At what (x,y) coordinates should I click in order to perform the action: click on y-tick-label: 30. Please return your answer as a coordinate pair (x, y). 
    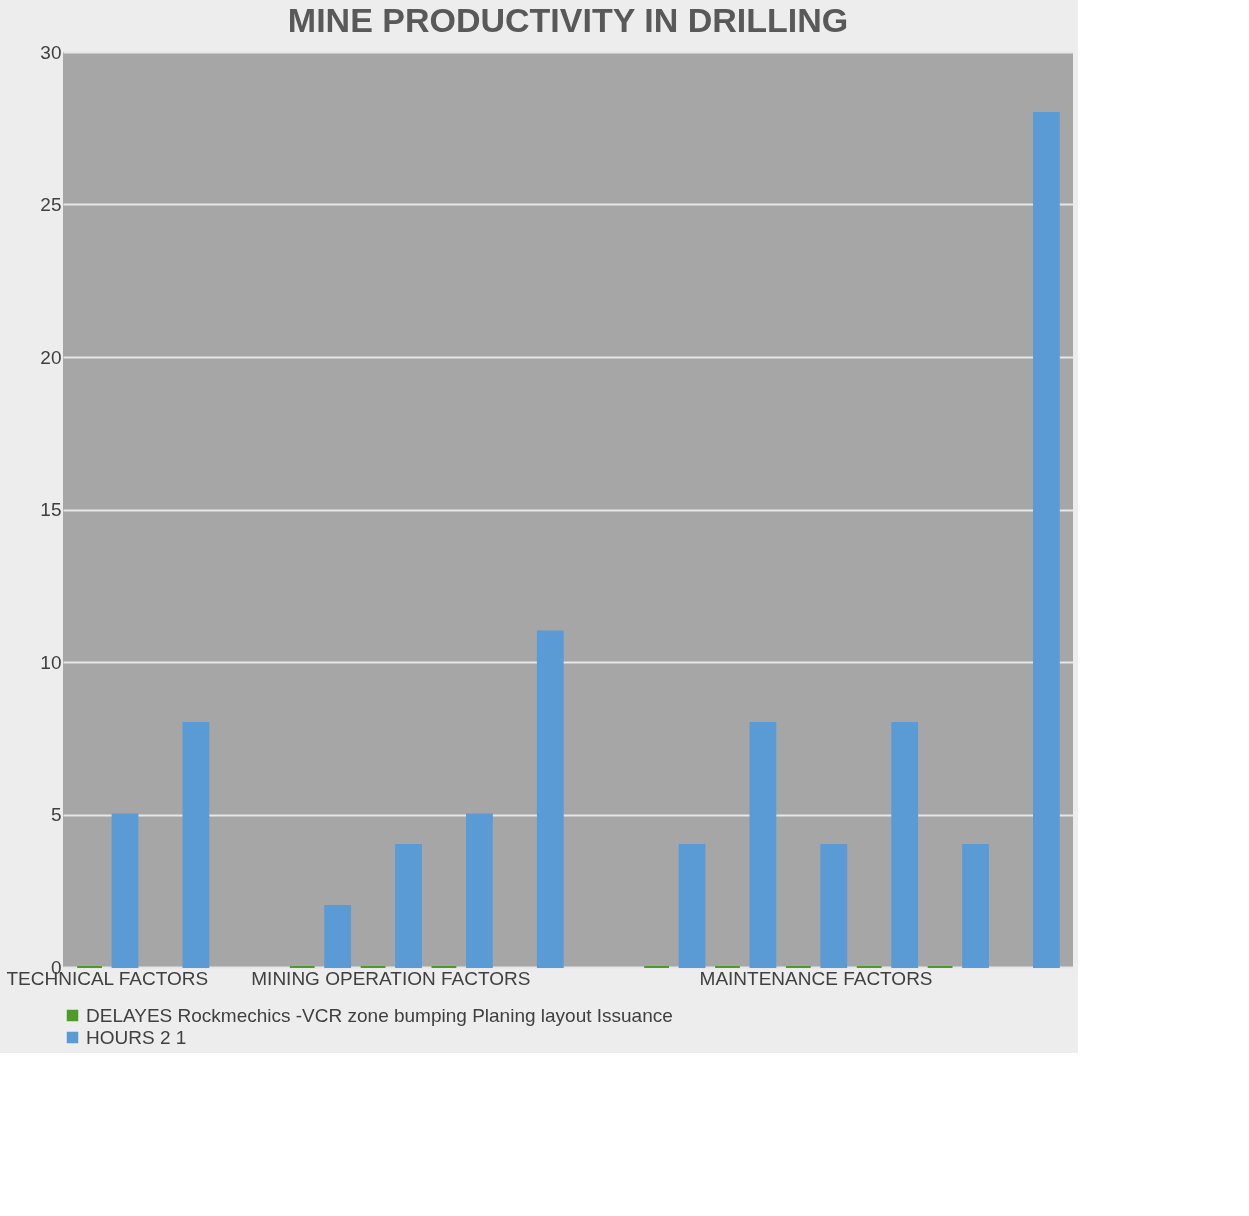
    Looking at the image, I should click on (51, 52).